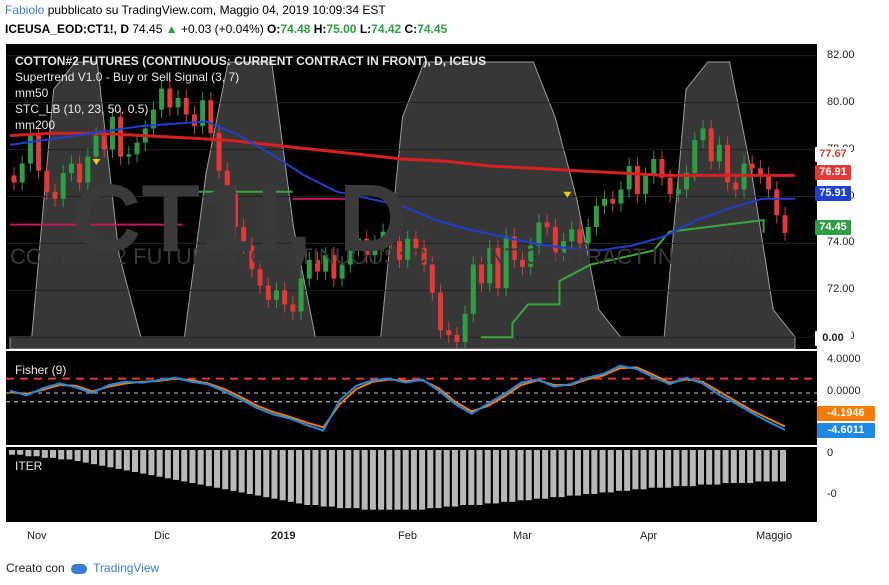 This screenshot has width=889, height=585. I want to click on stc-legend: STC_LB (10, 23, 50, 0.5), so click(82, 109).